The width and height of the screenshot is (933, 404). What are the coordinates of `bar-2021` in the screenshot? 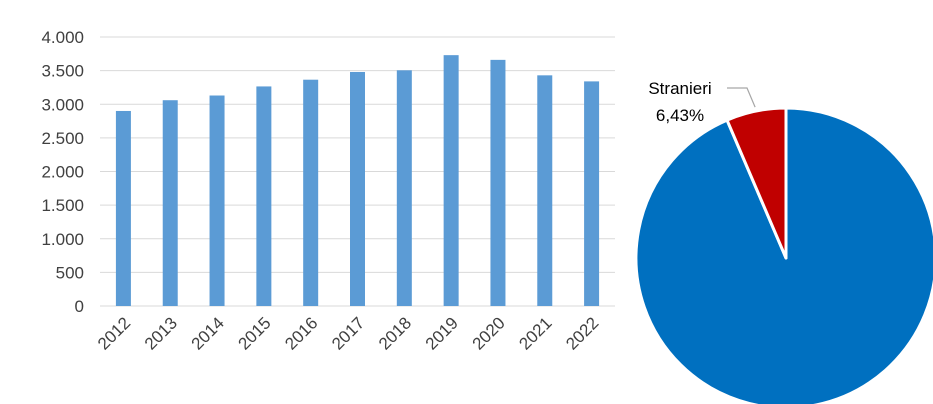 It's located at (545, 191).